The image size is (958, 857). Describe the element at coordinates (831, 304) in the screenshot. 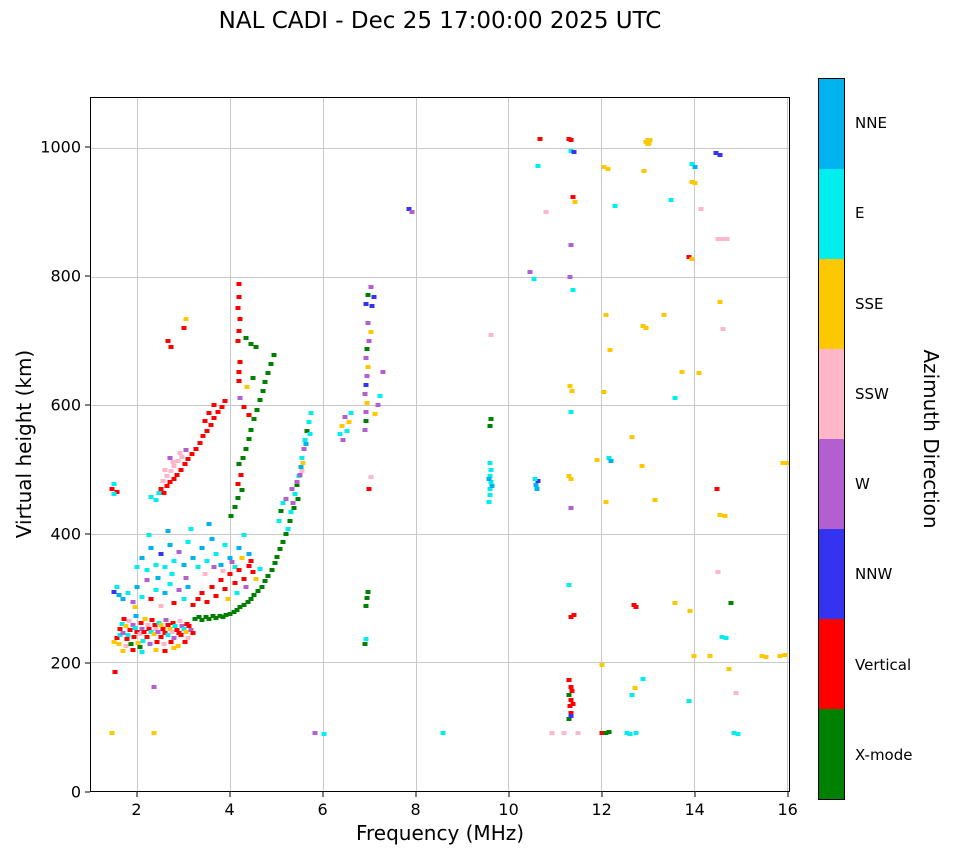

I see `colorbar-segment-sse` at that location.